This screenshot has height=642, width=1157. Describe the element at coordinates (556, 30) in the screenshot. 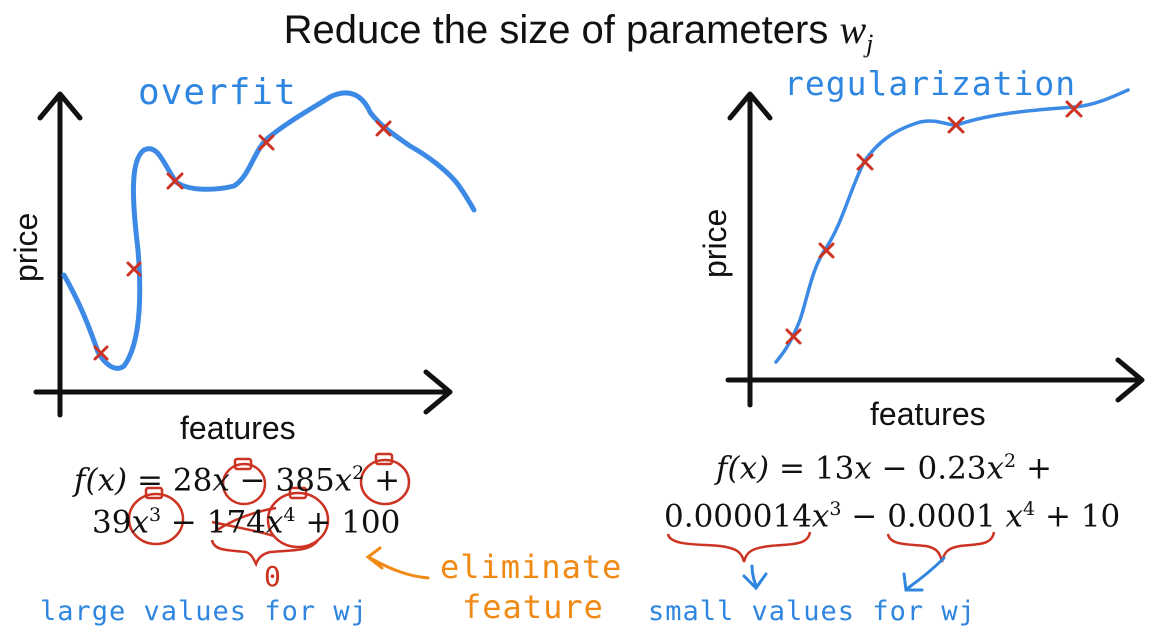

I see `slide-title-text: Reduce the size of parameters` at that location.